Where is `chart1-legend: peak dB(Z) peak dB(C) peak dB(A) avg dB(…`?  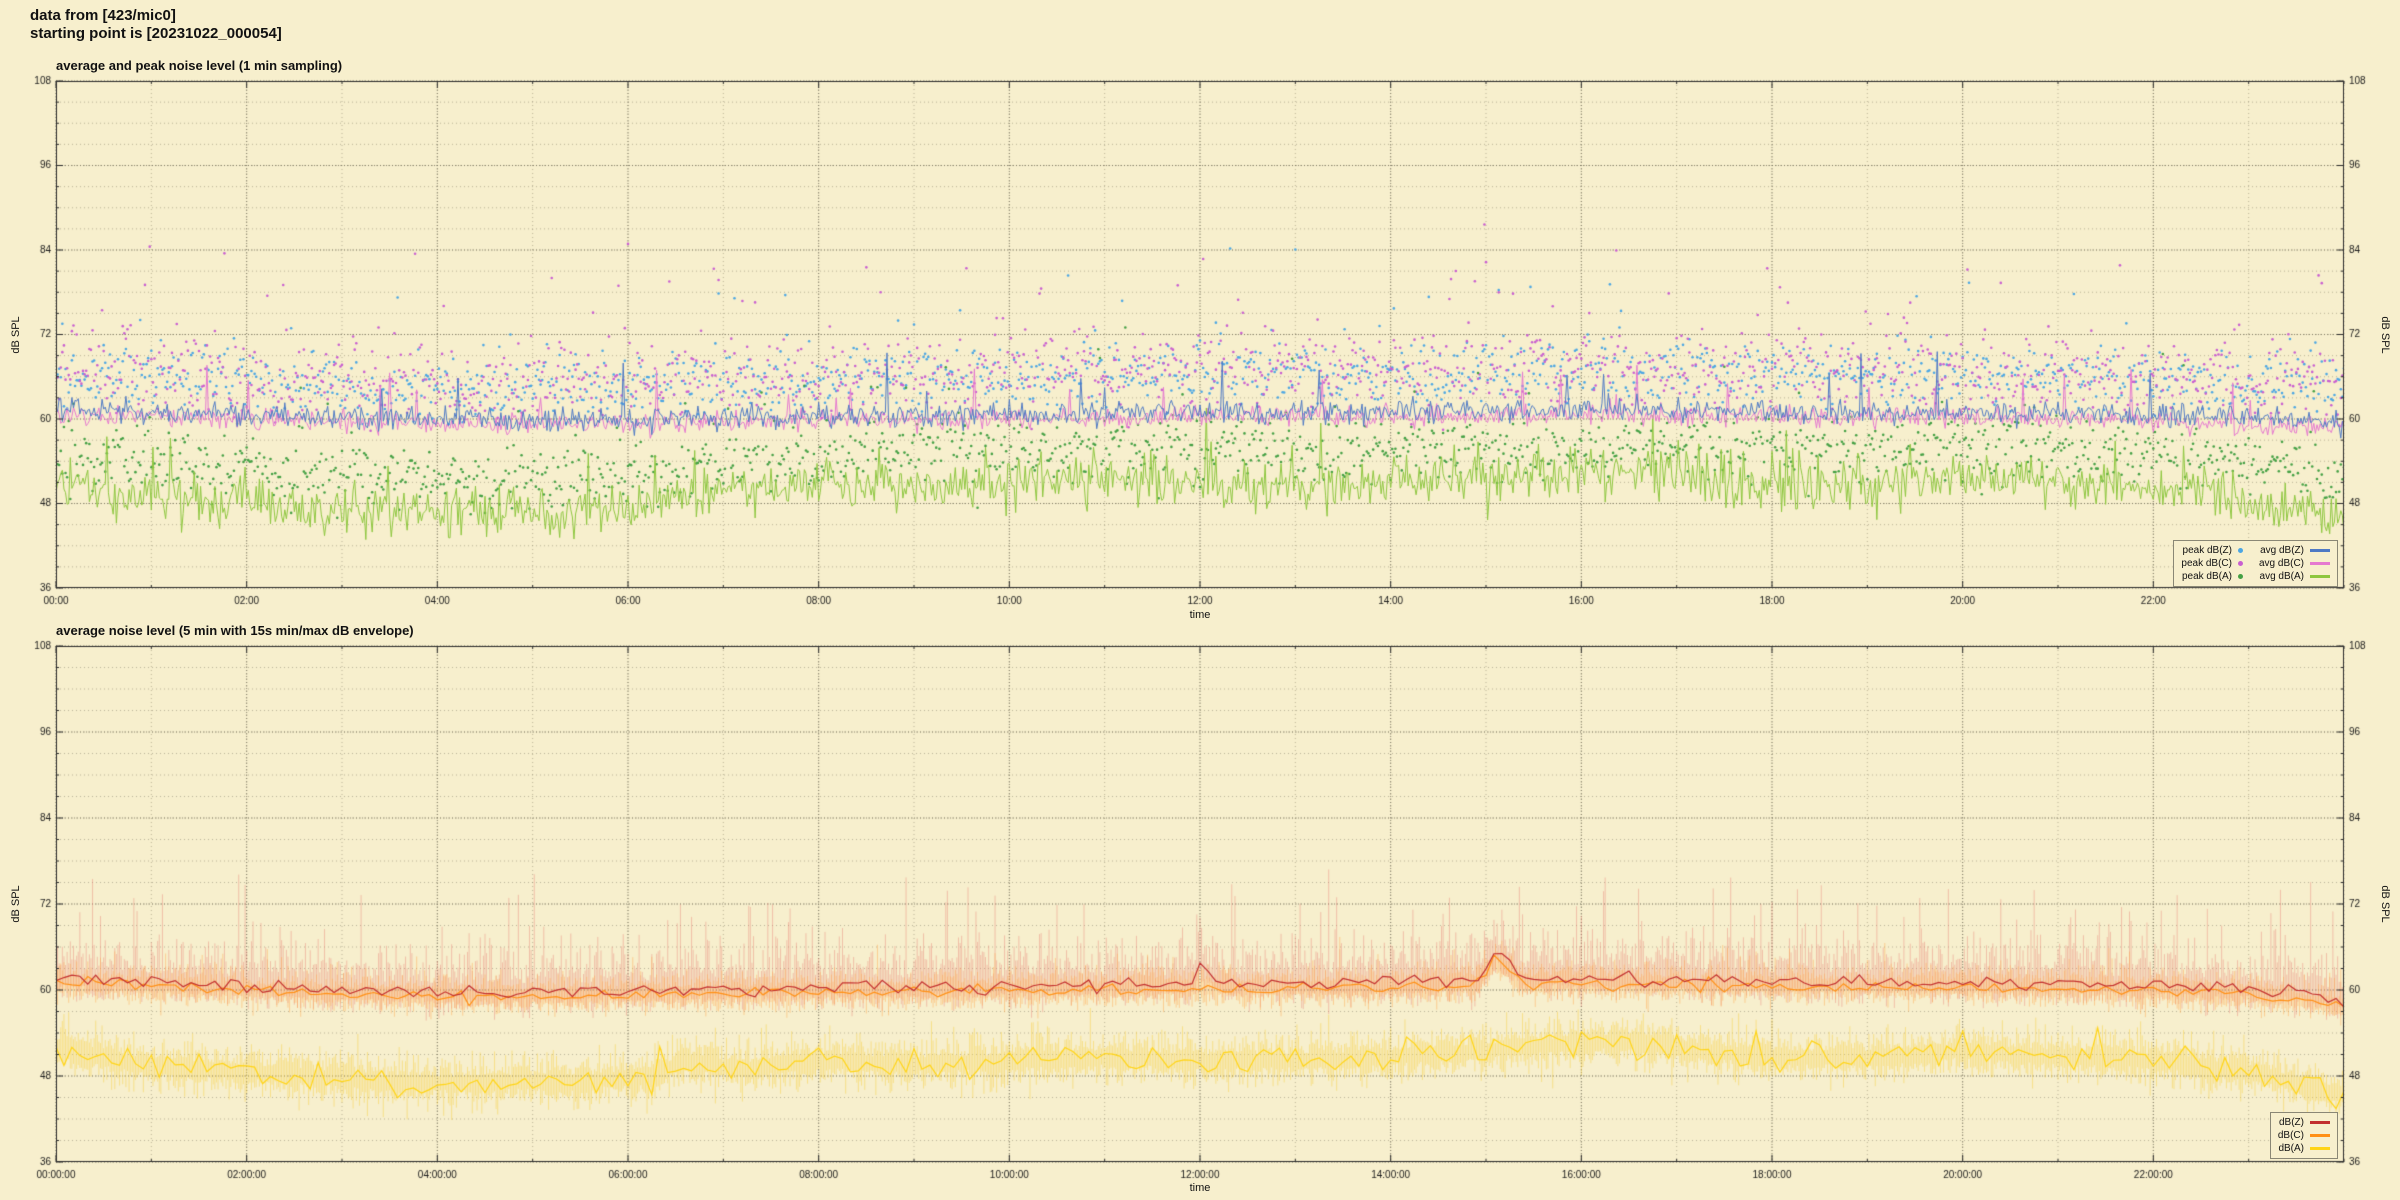 chart1-legend: peak dB(Z) peak dB(C) peak dB(A) avg dB(… is located at coordinates (2255, 563).